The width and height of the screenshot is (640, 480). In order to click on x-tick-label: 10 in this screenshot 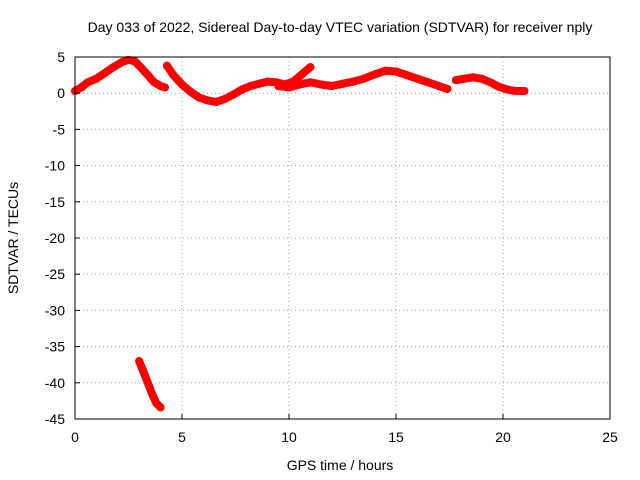, I will do `click(289, 437)`.